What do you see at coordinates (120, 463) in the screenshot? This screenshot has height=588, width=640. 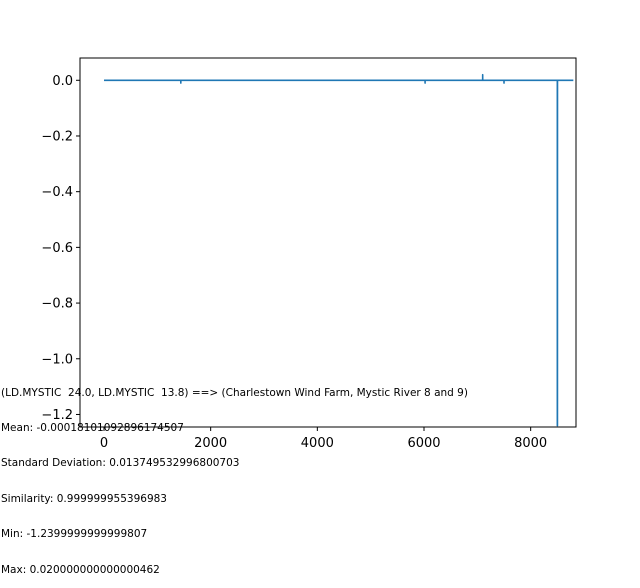 I see `stats-line-std: Standard Deviation: 0.013749532996800703` at bounding box center [120, 463].